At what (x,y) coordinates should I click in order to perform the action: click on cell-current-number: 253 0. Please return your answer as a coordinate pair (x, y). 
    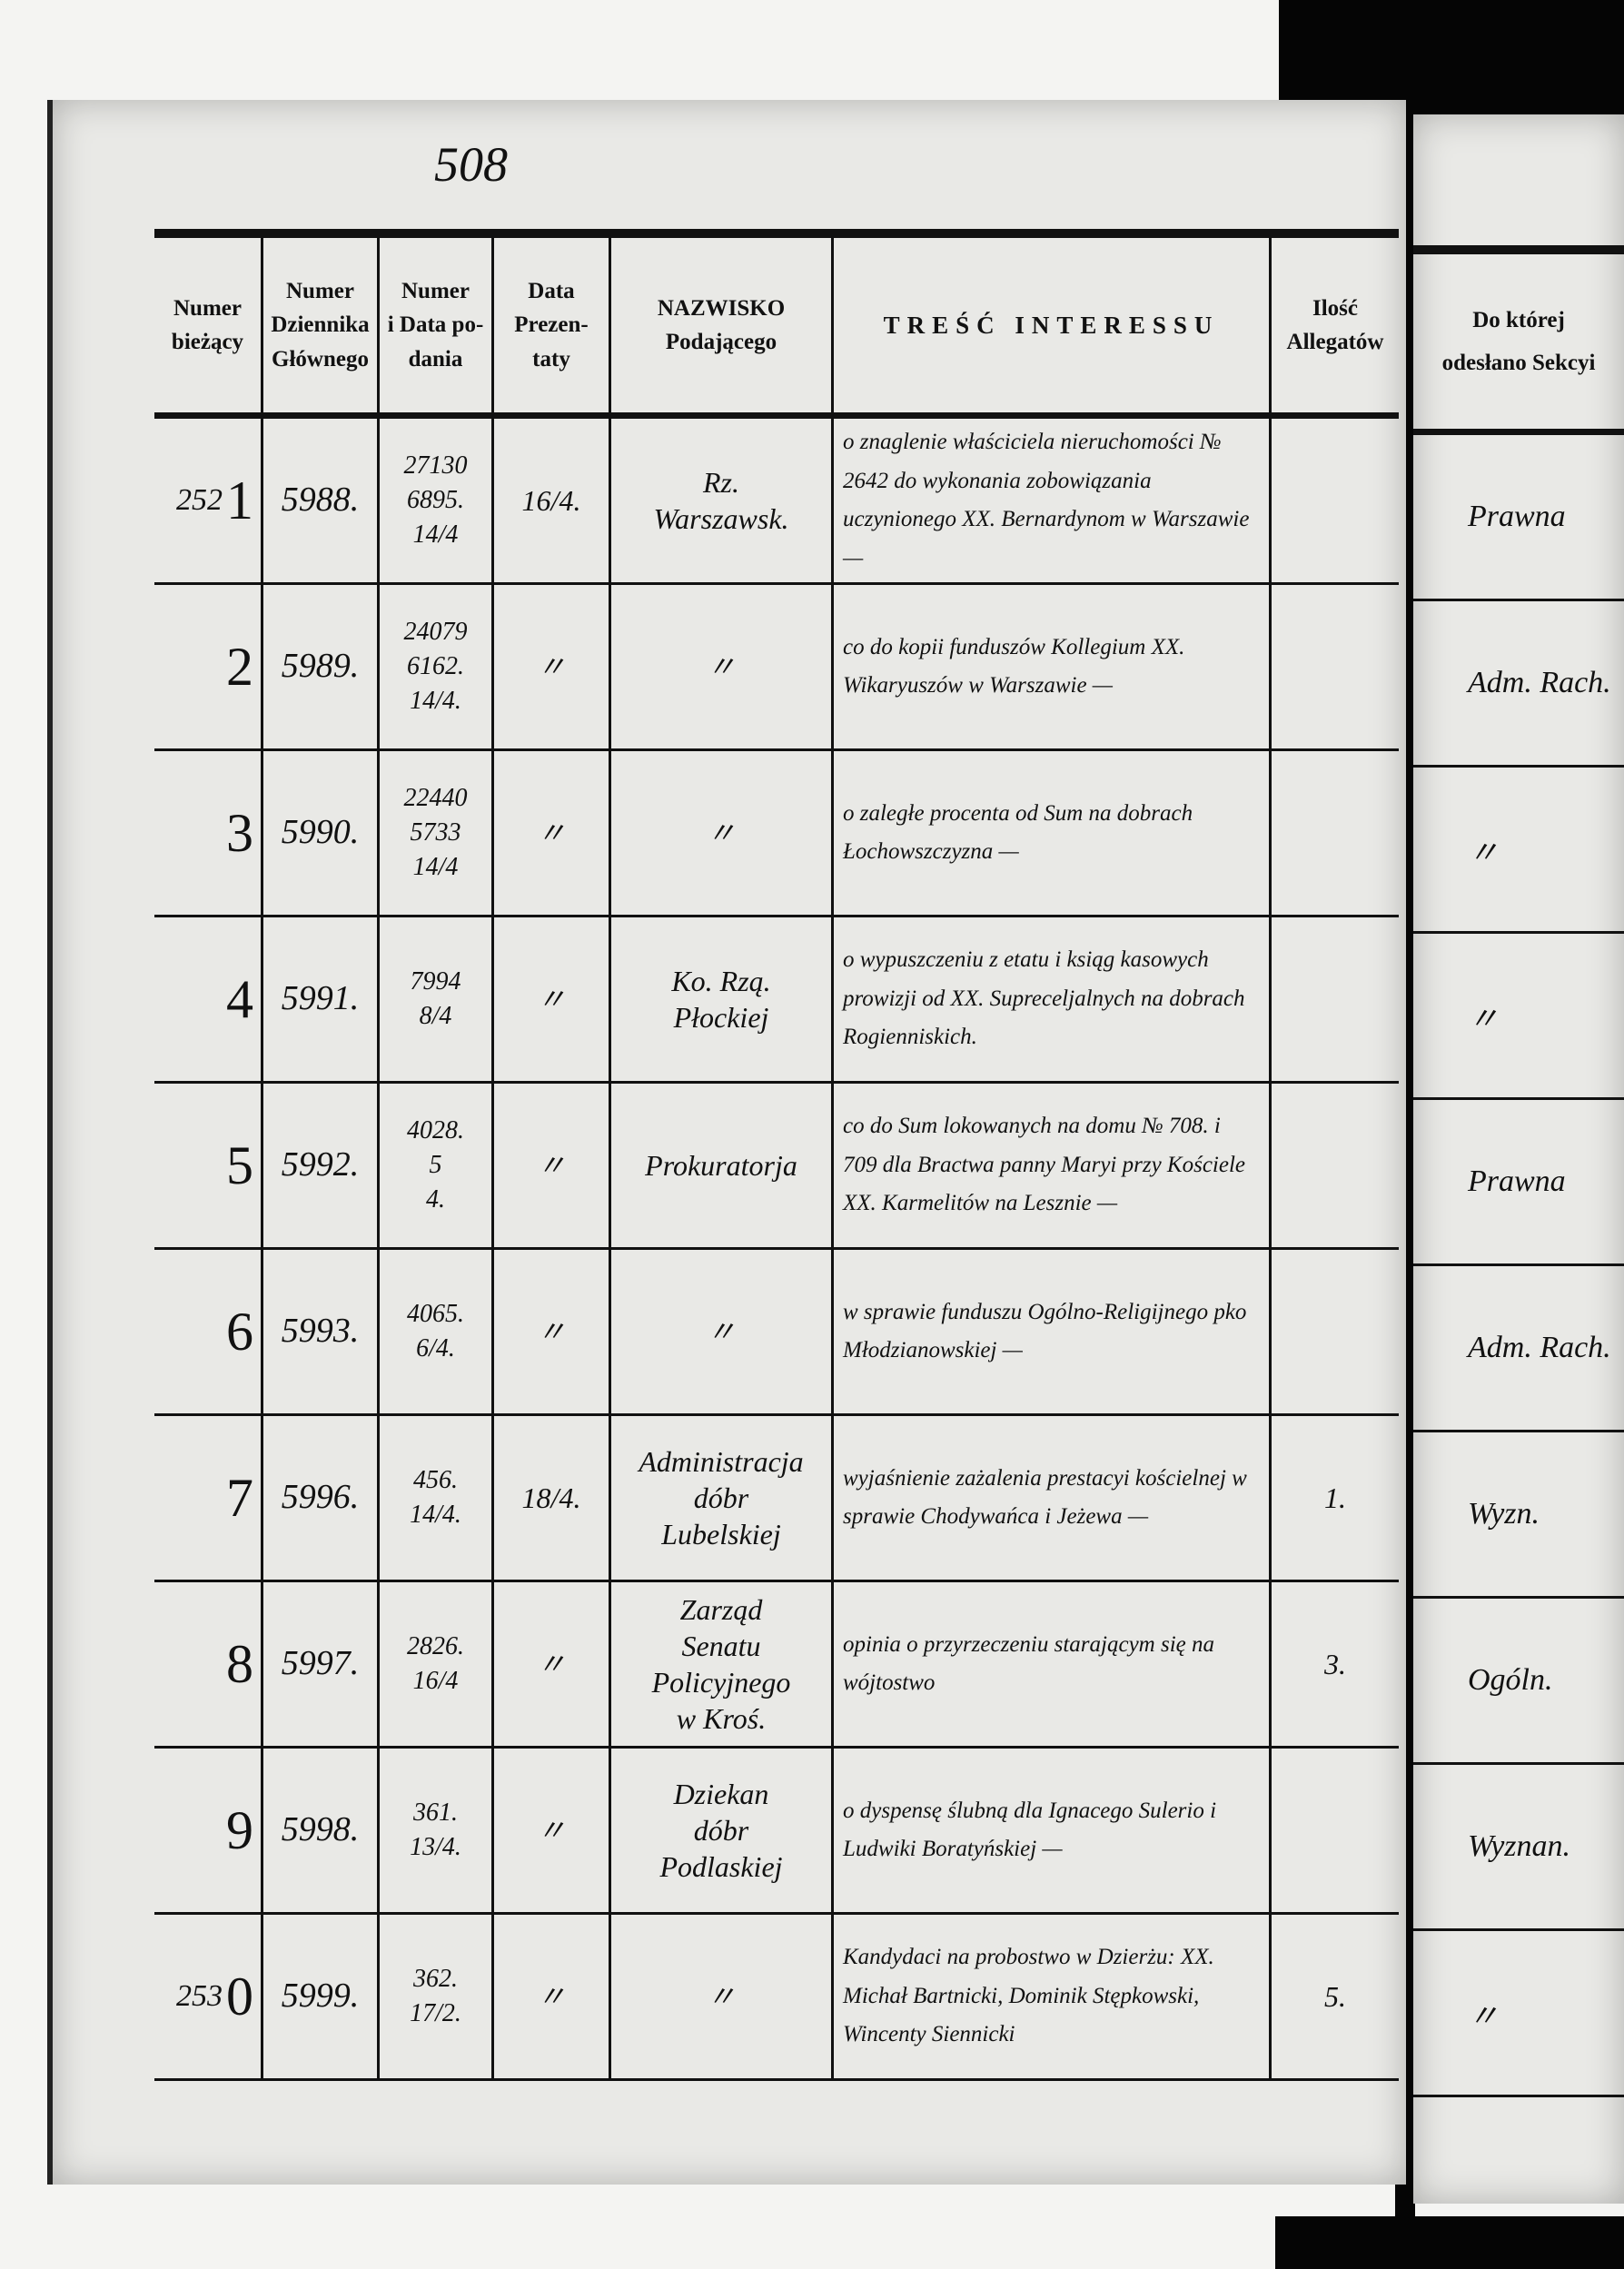
    Looking at the image, I should click on (208, 1996).